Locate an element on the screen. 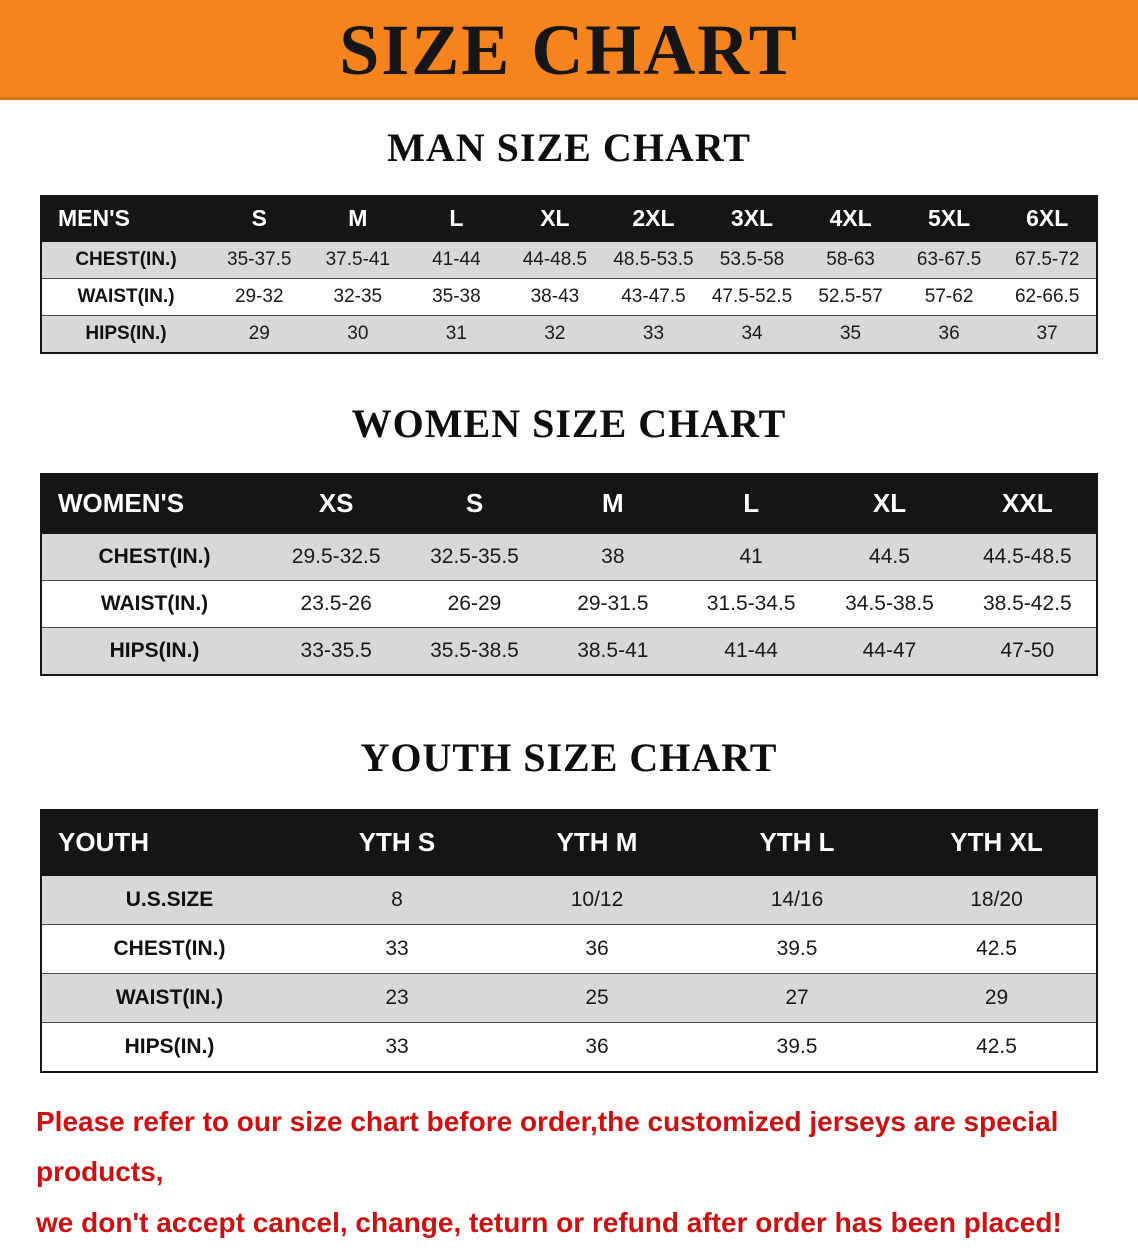 The width and height of the screenshot is (1138, 1248). size-value-cell: 35-37.5 is located at coordinates (259, 260).